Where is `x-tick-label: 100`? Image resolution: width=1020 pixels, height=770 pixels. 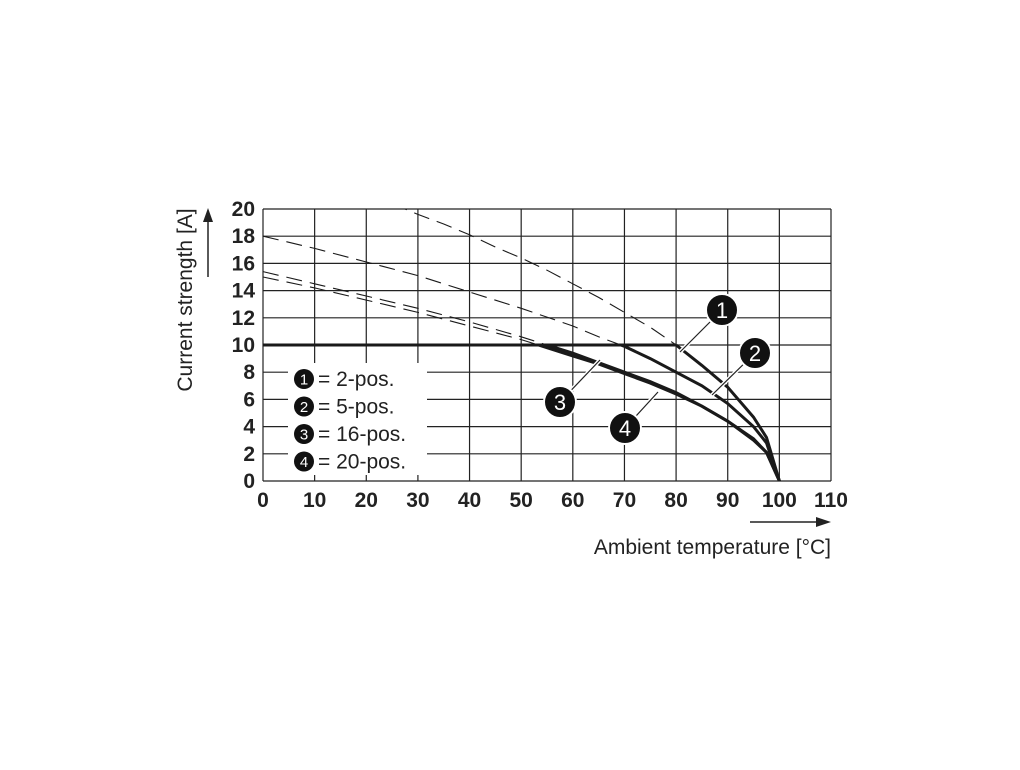 x-tick-label: 100 is located at coordinates (779, 500).